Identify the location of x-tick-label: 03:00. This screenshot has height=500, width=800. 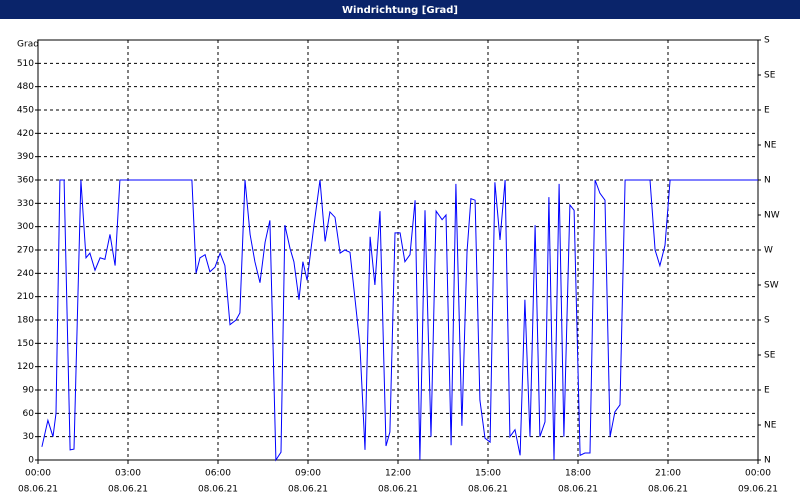
(128, 474).